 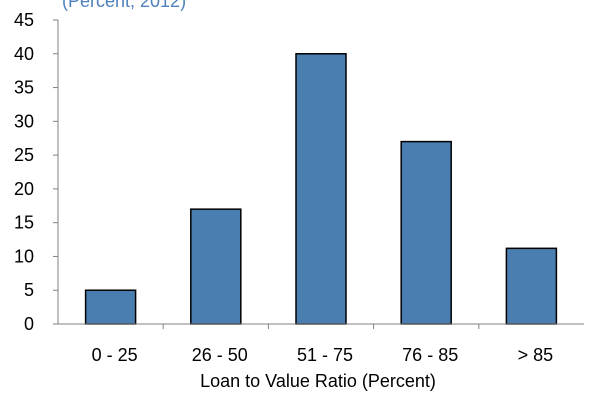 I want to click on y-tick-labels: 0 5 10 15 20 25 30 35 40 45, so click(x=24, y=172).